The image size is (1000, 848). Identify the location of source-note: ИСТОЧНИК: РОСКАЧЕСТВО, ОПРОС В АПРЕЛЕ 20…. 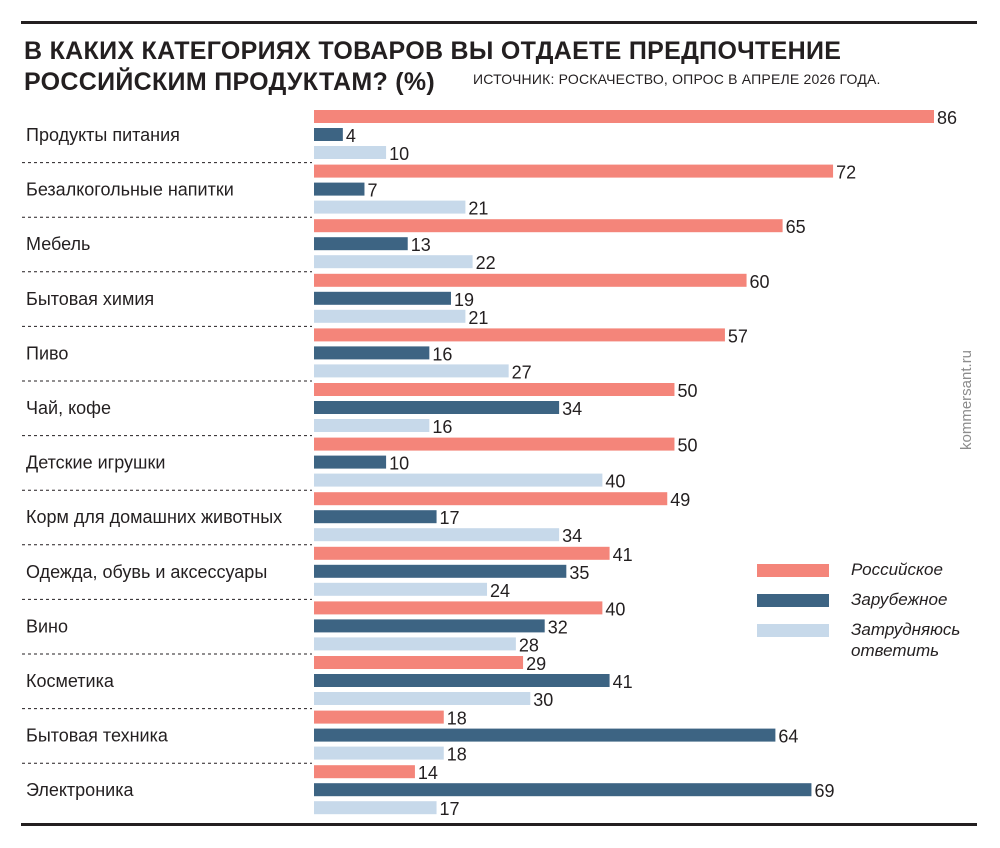
(677, 79).